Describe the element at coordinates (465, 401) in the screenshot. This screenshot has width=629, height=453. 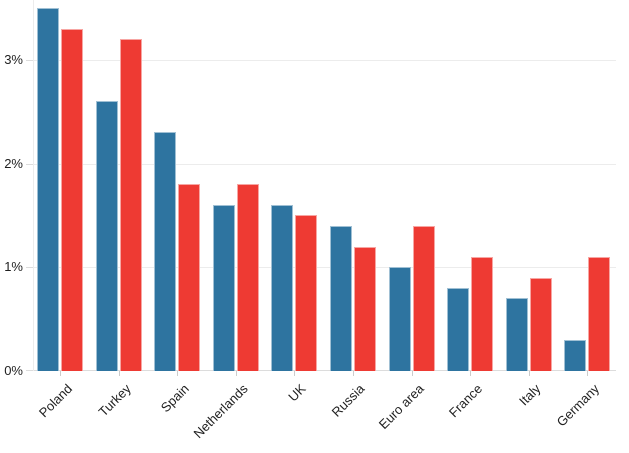
I see `x-axis-label-france: France` at that location.